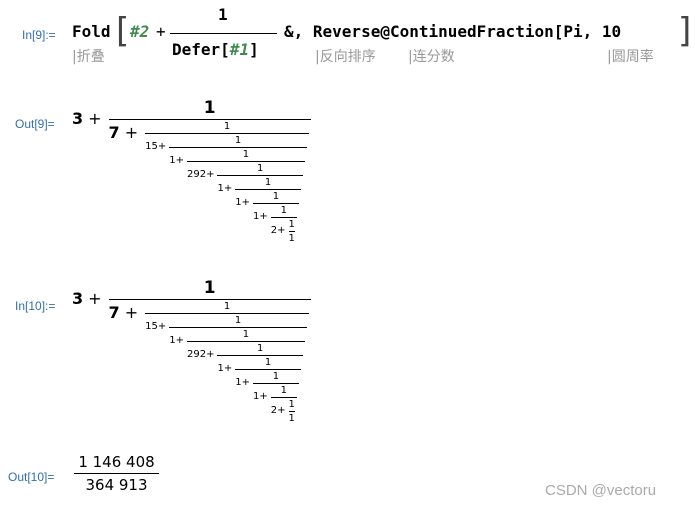 This screenshot has height=508, width=695. I want to click on denominator: 7 +1 15 +1 1 +1 292 +1 1 +1 1 +1 1 +1 2 +1 1, so click(210, 182).